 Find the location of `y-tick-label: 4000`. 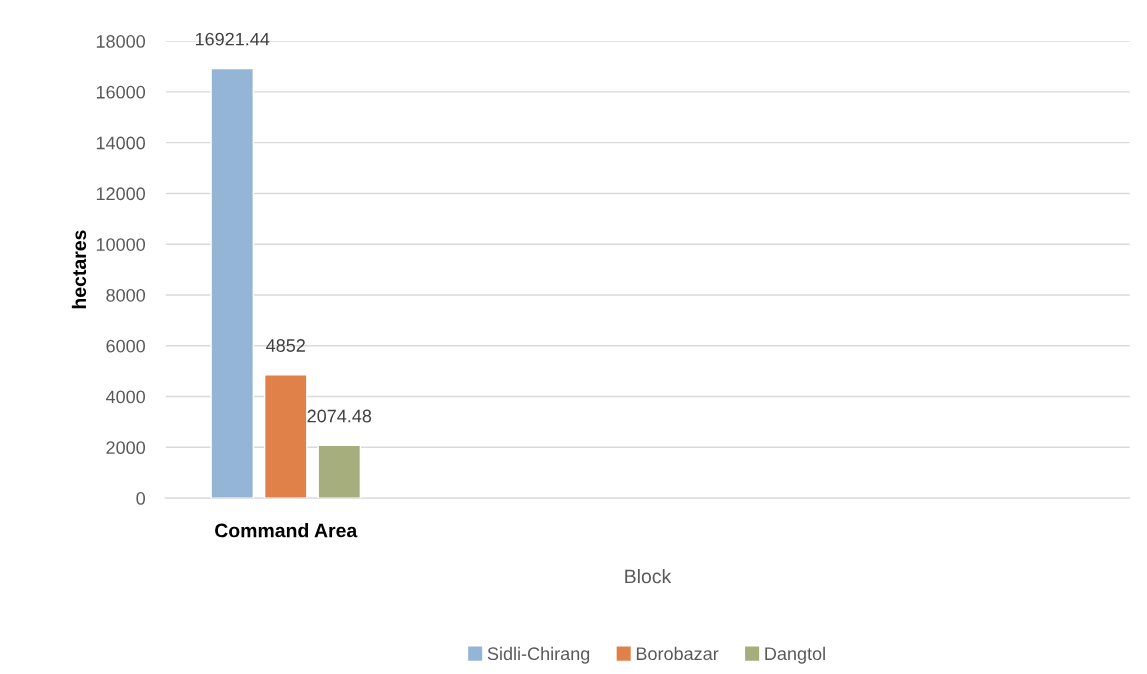

y-tick-label: 4000 is located at coordinates (125, 397).